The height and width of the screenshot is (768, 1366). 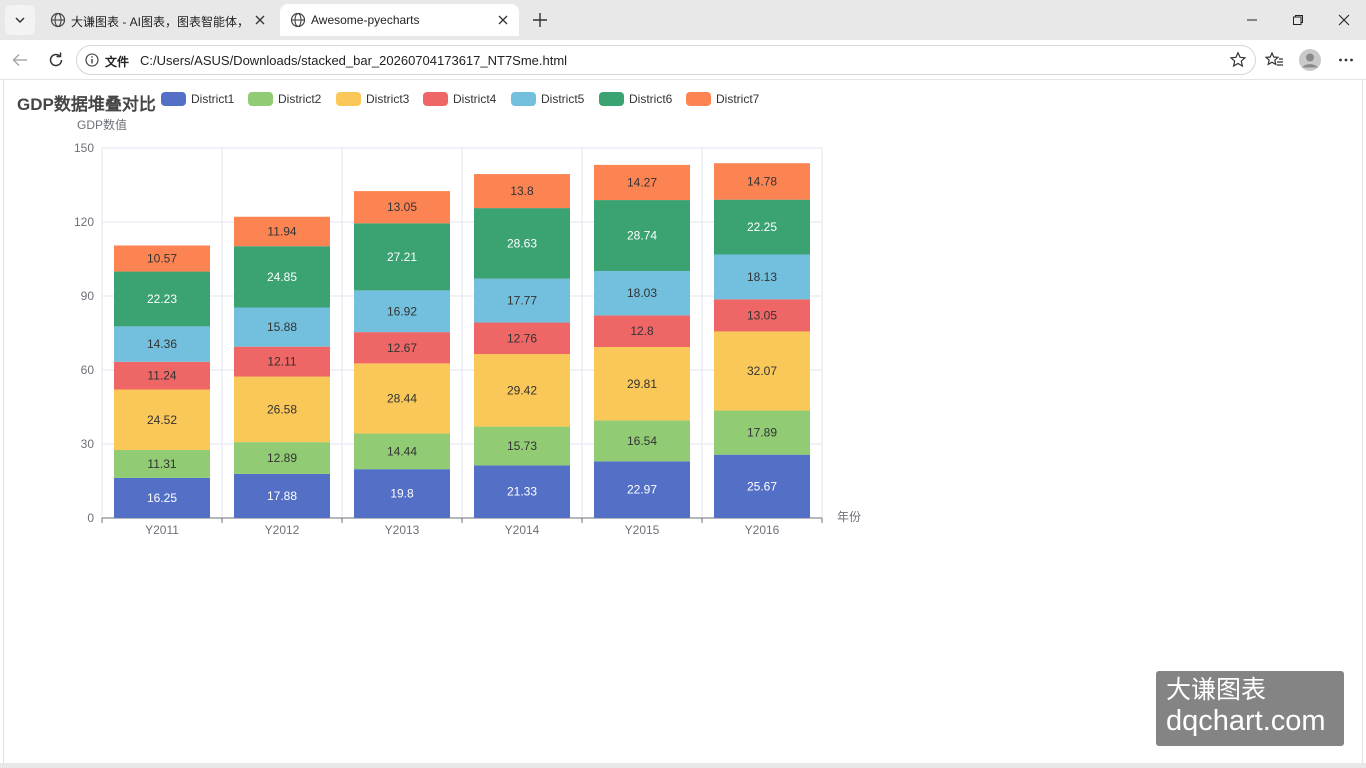 I want to click on data-label: 28.74, so click(x=642, y=236).